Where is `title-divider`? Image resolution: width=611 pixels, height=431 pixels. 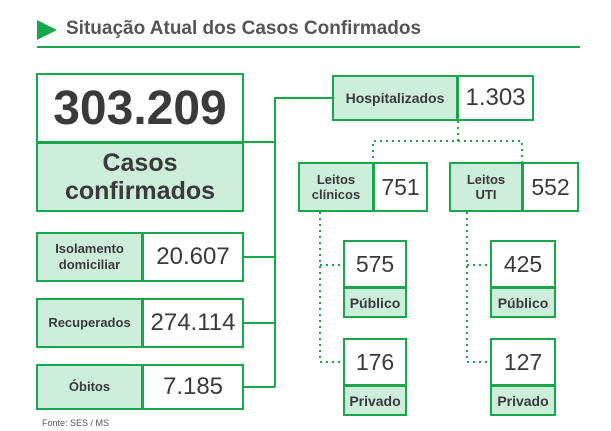 title-divider is located at coordinates (308, 47).